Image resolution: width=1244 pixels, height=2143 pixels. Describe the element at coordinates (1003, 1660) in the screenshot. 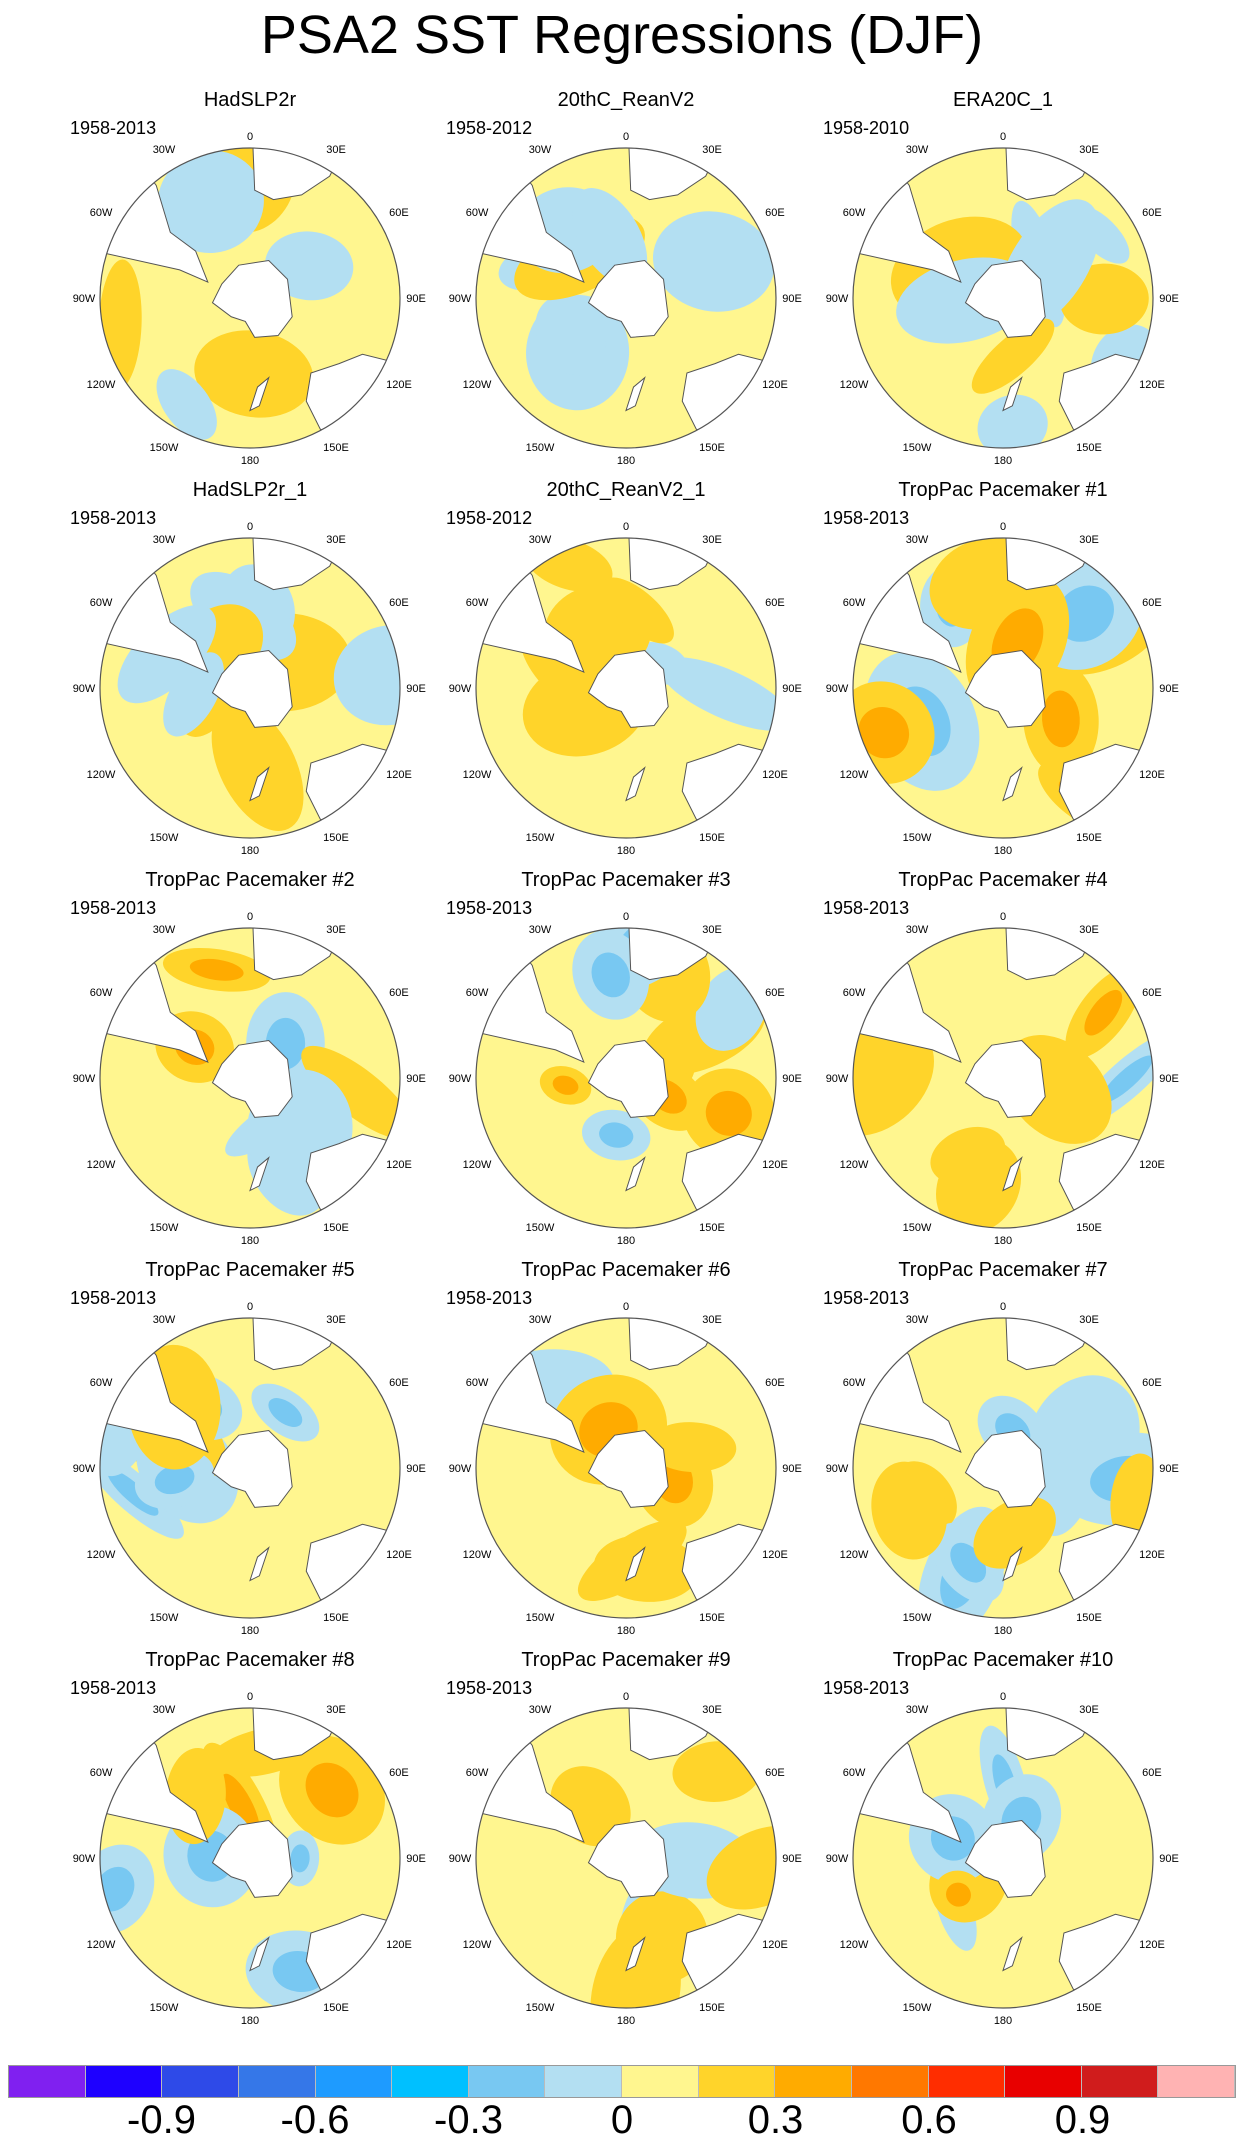

I see `panel-title: TropPac Pacemaker #10` at that location.